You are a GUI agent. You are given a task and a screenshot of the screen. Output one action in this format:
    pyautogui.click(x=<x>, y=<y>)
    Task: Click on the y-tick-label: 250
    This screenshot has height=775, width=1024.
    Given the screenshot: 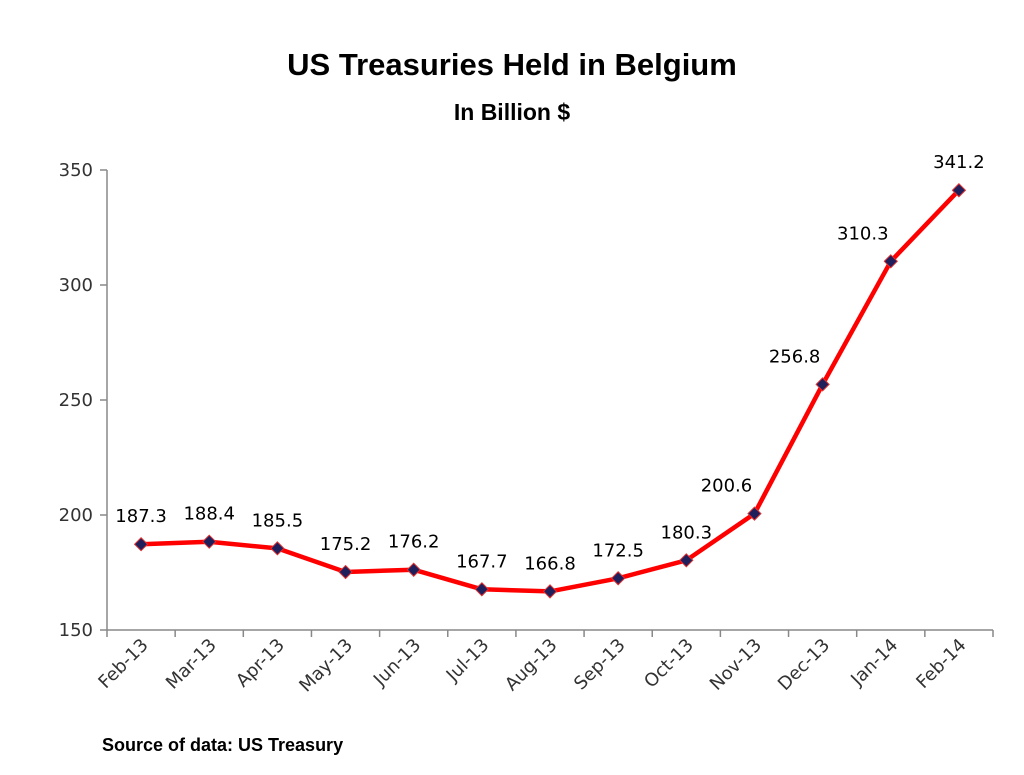 What is the action you would take?
    pyautogui.click(x=76, y=400)
    